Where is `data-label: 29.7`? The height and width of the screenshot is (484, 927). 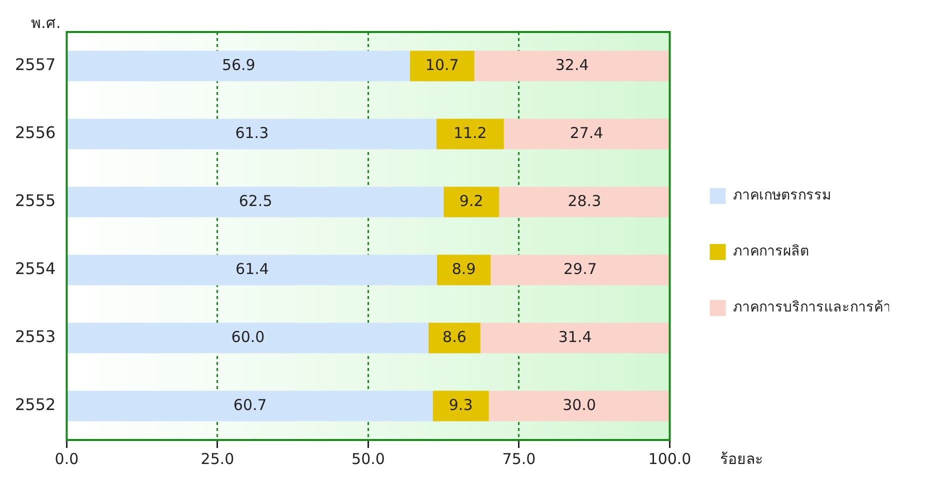
data-label: 29.7 is located at coordinates (580, 269).